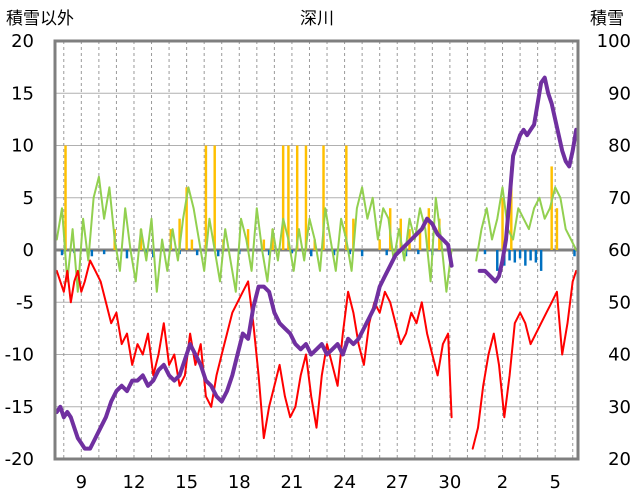 The image size is (636, 501). What do you see at coordinates (22, 146) in the screenshot?
I see `y-left-tick-label: 10` at bounding box center [22, 146].